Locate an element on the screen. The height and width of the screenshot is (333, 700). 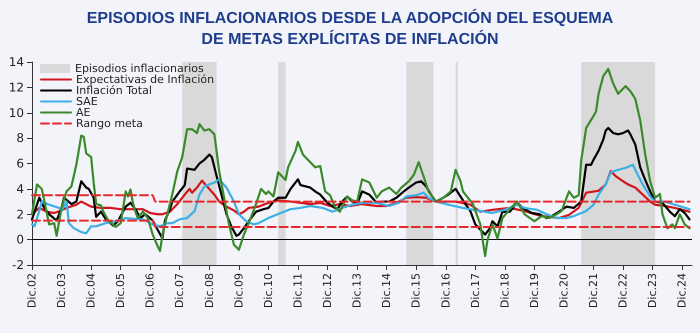
band-label: Episodios inflacionarios is located at coordinates (139, 68).